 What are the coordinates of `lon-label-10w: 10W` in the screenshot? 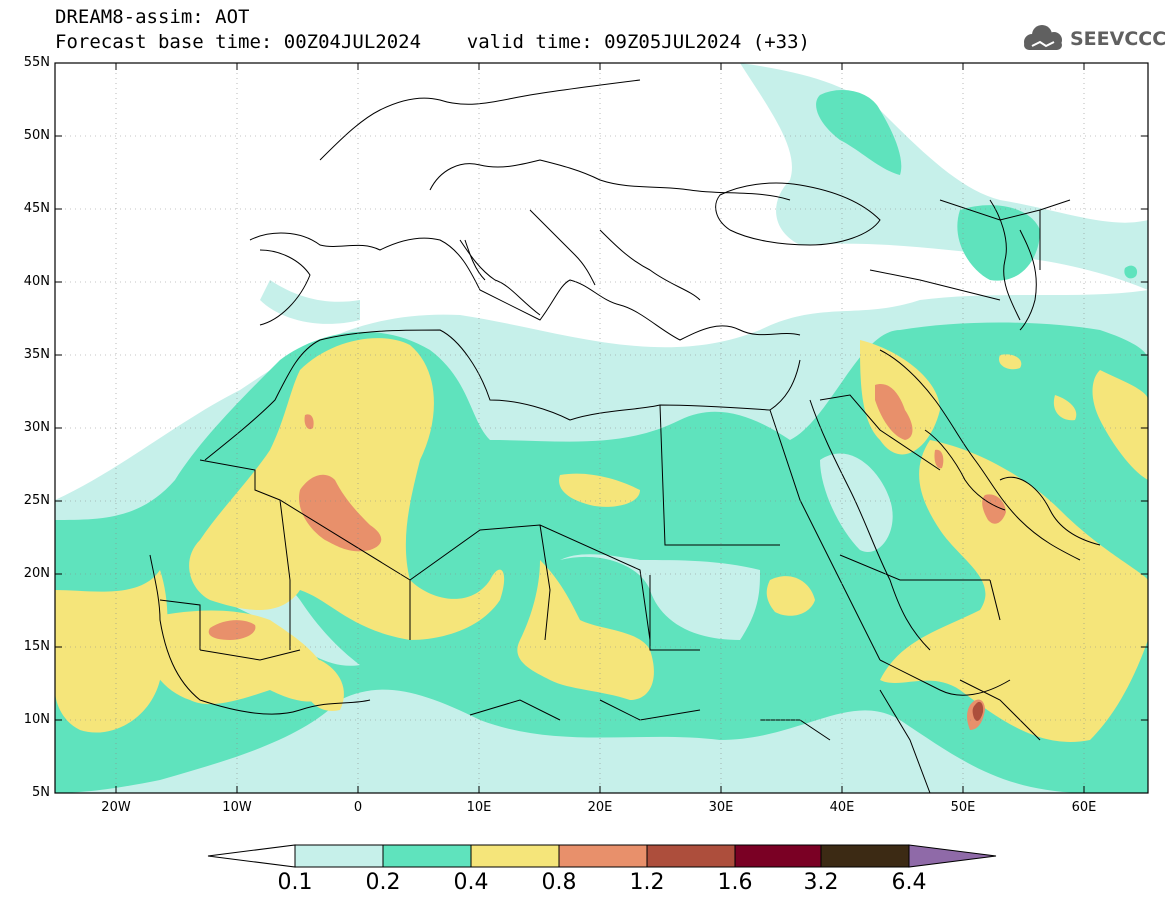 It's located at (237, 807).